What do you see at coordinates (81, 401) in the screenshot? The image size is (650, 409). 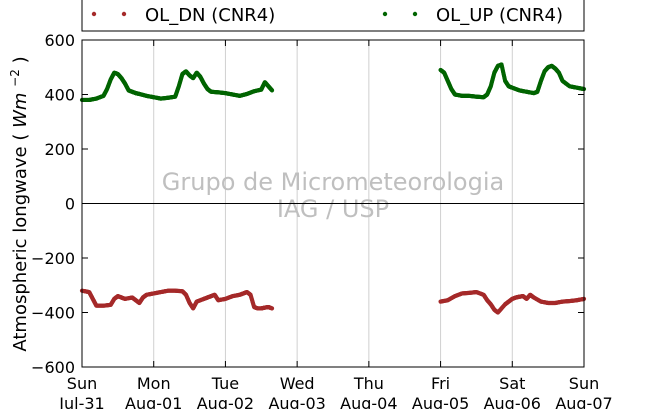 I see `x-tick-label-date: Jul-31` at bounding box center [81, 401].